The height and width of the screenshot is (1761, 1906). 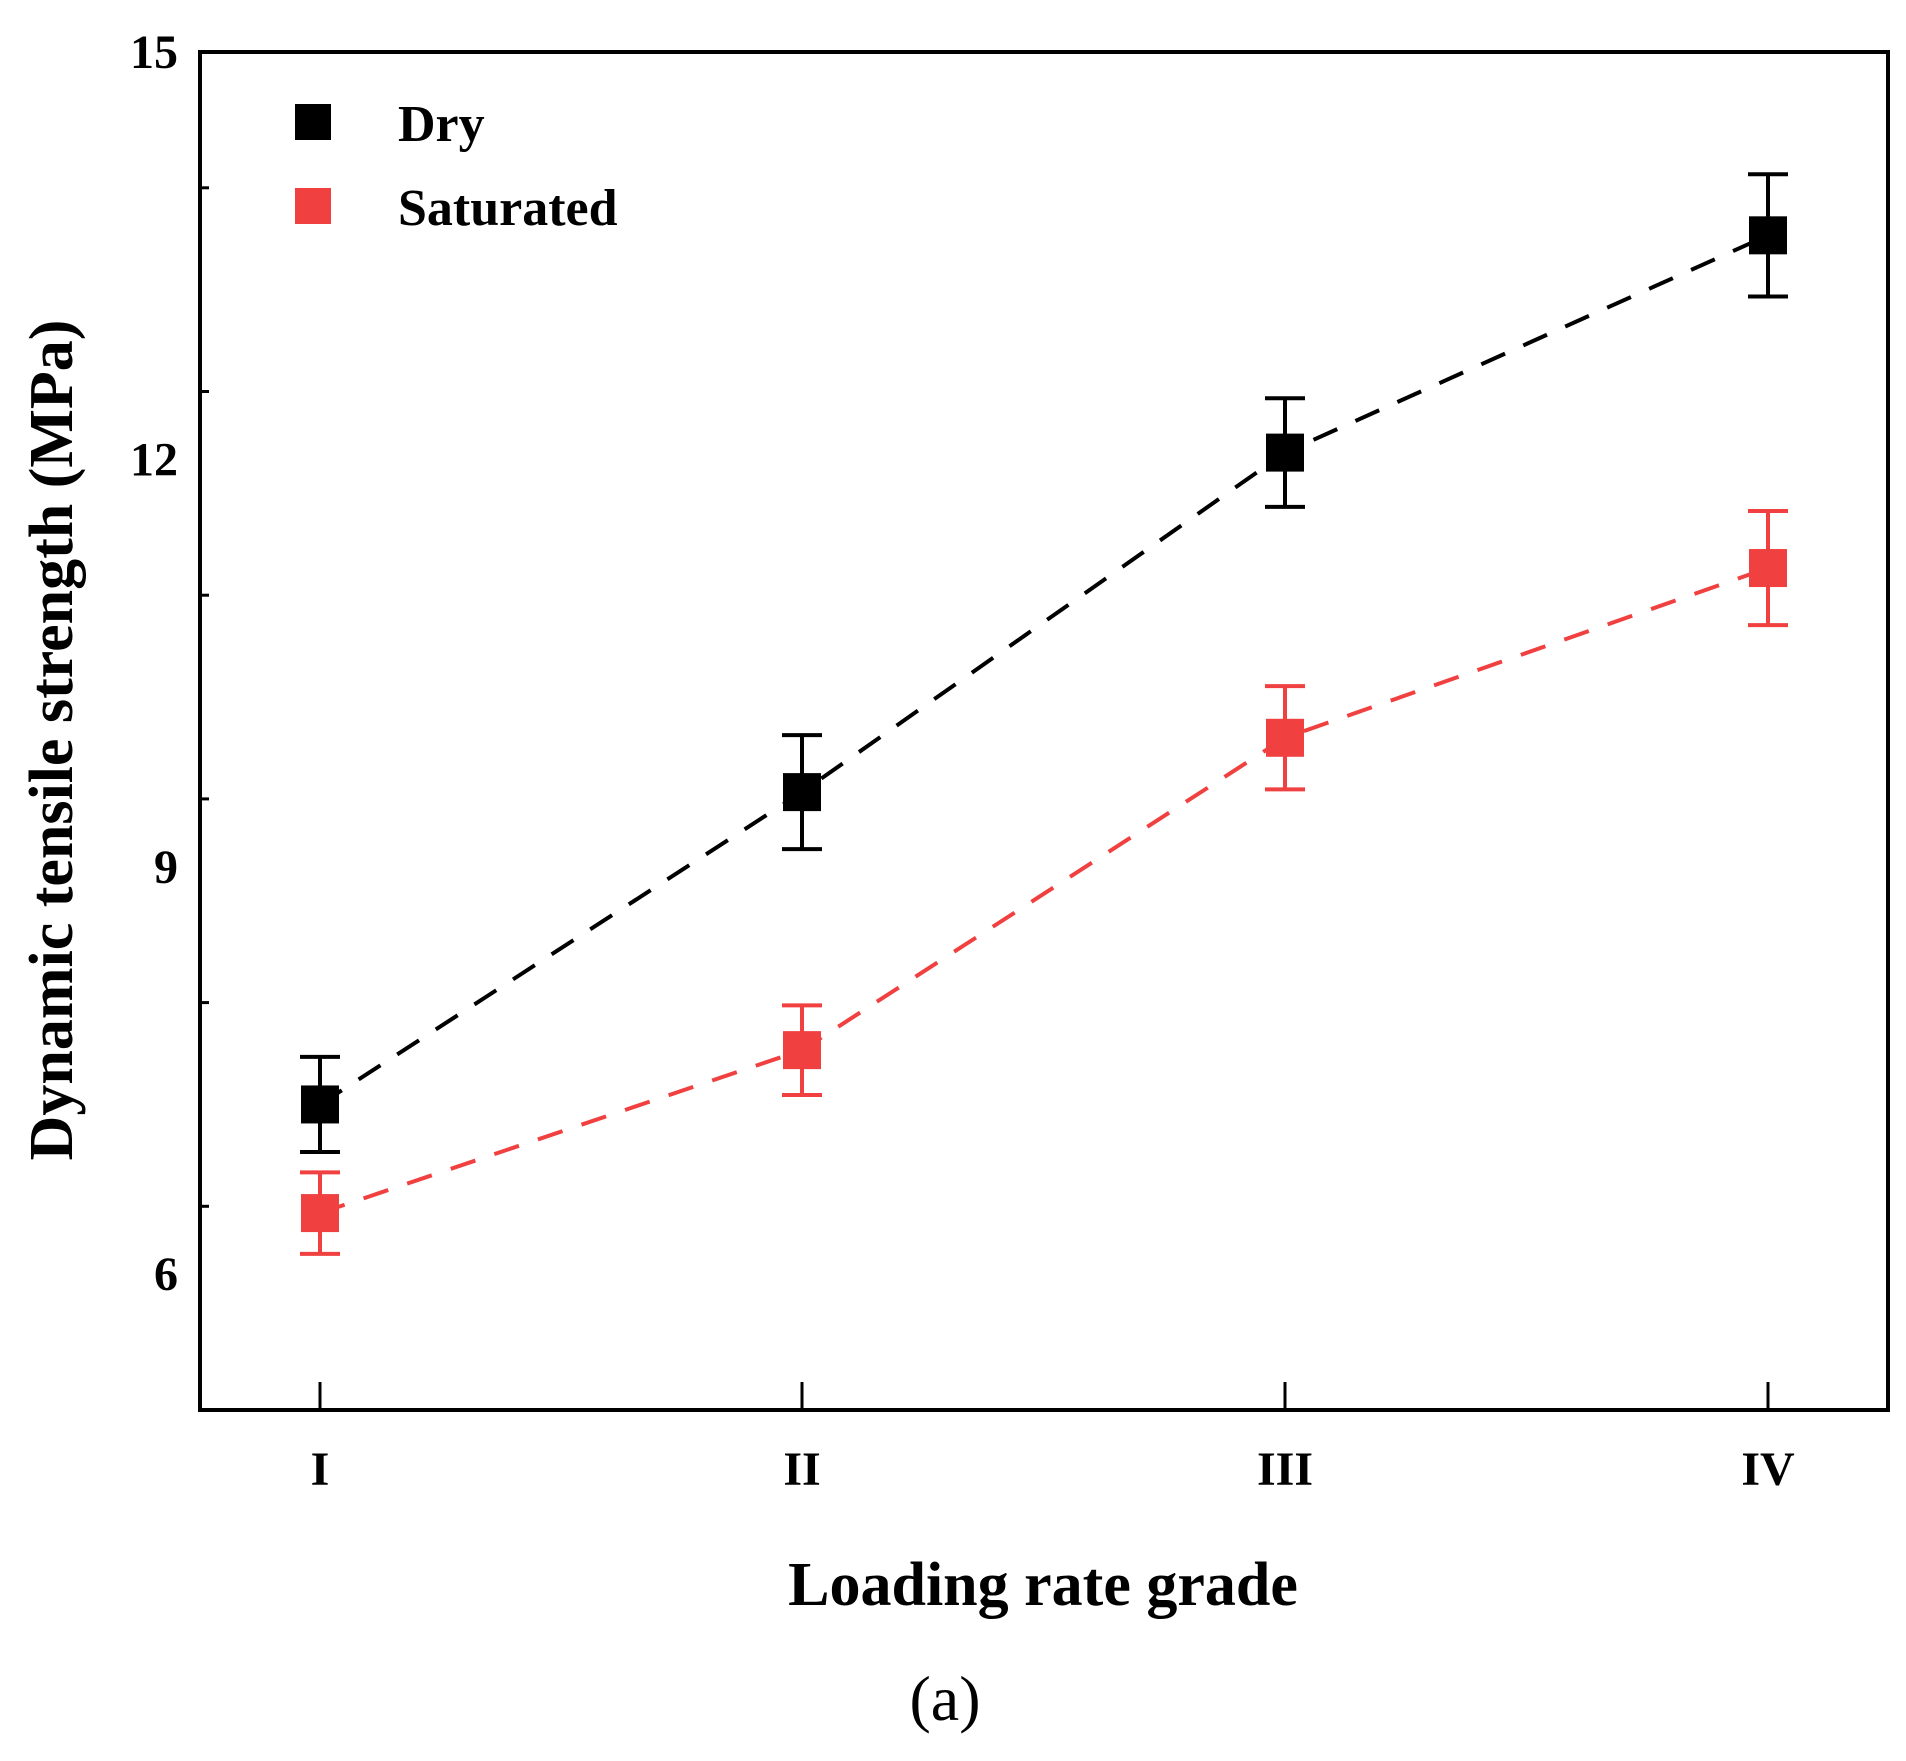 I want to click on figure-caption: (a), so click(x=944, y=1698).